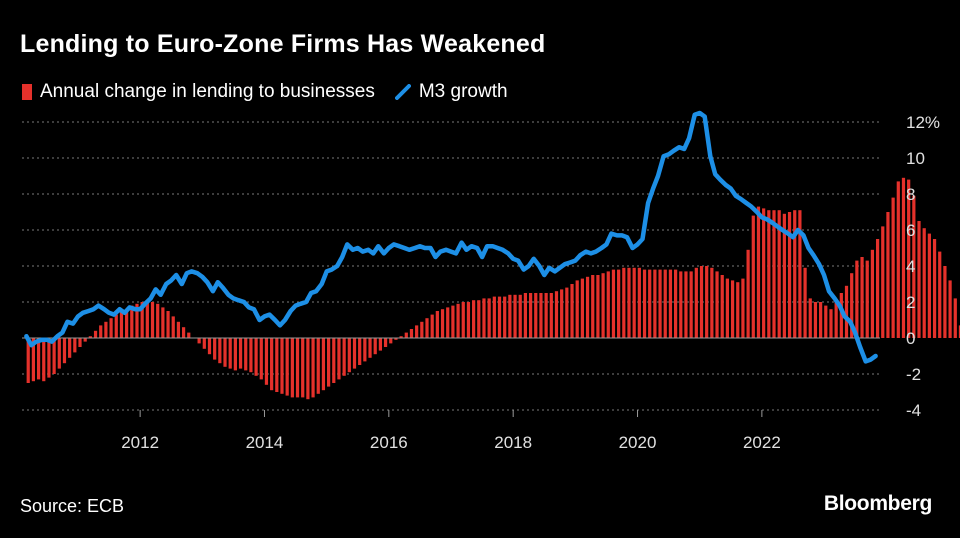 This screenshot has height=538, width=960. I want to click on y-tick-label: 0, so click(910, 338).